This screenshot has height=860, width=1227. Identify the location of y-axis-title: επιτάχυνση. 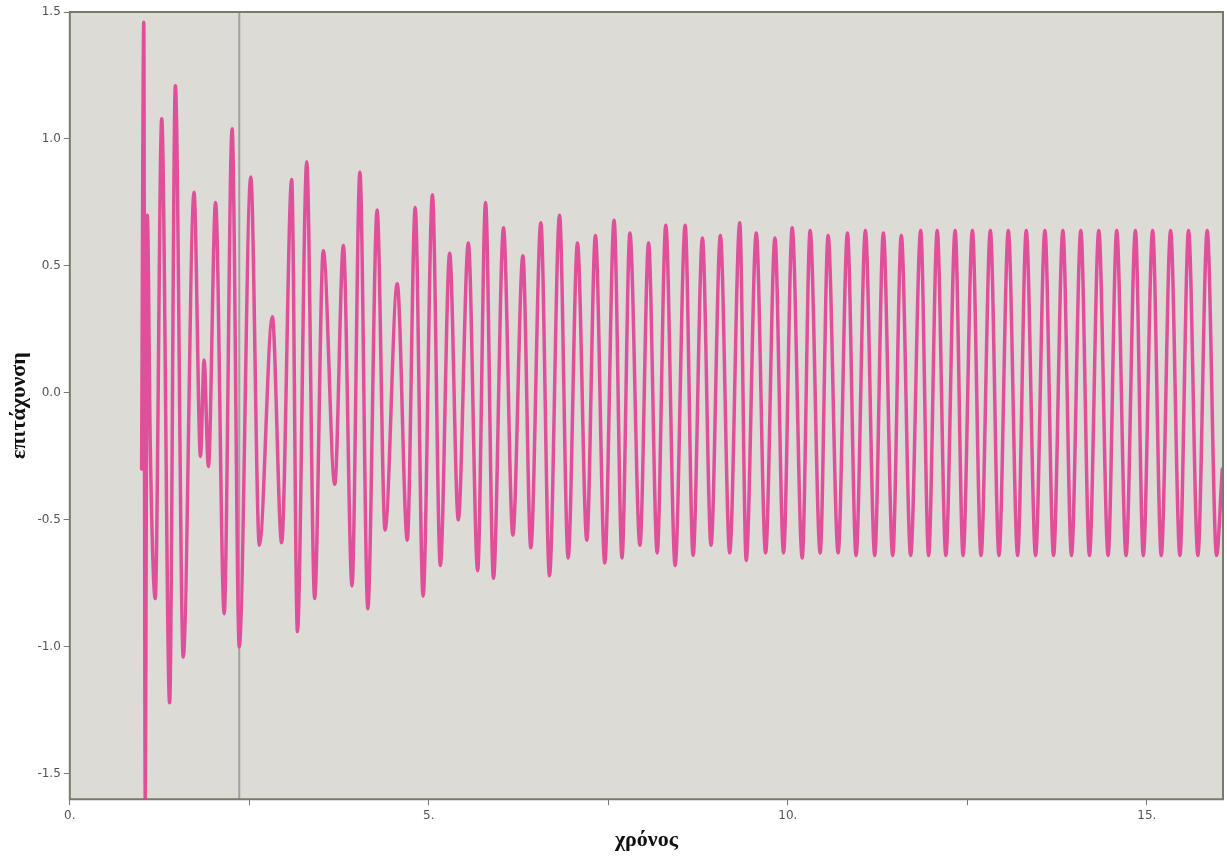
(17, 405).